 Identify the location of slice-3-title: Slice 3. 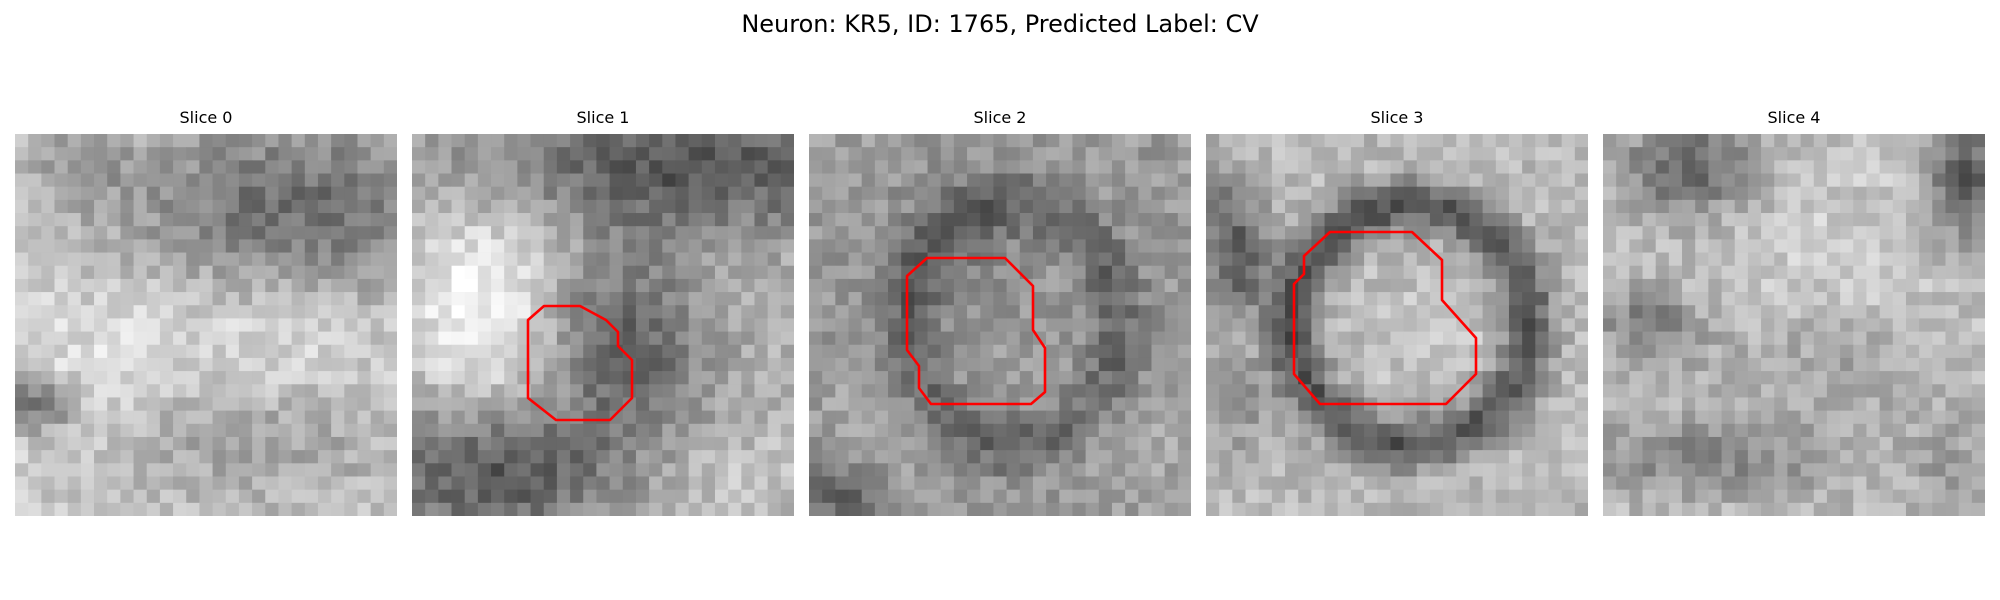
(1397, 117).